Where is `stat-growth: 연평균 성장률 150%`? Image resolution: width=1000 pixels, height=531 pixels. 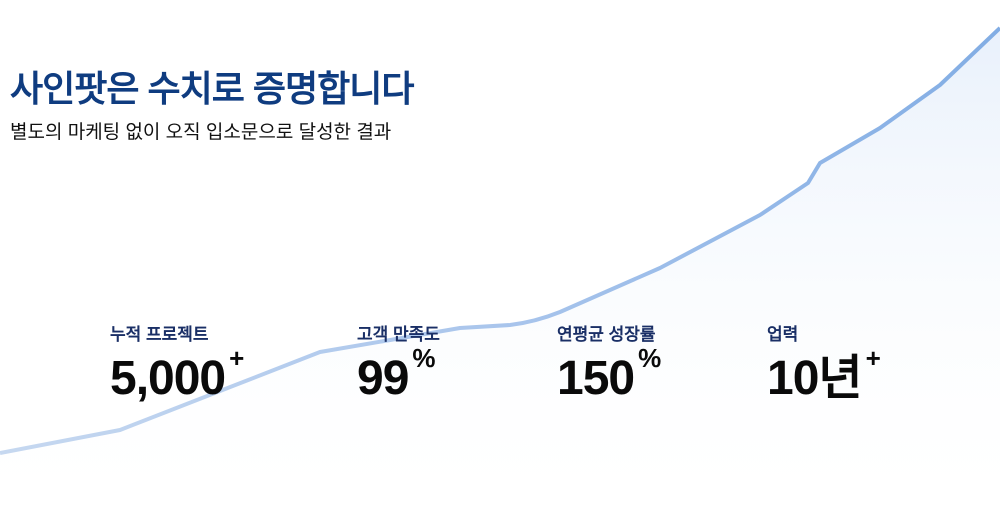
stat-growth: 연평균 성장률 150% is located at coordinates (609, 362).